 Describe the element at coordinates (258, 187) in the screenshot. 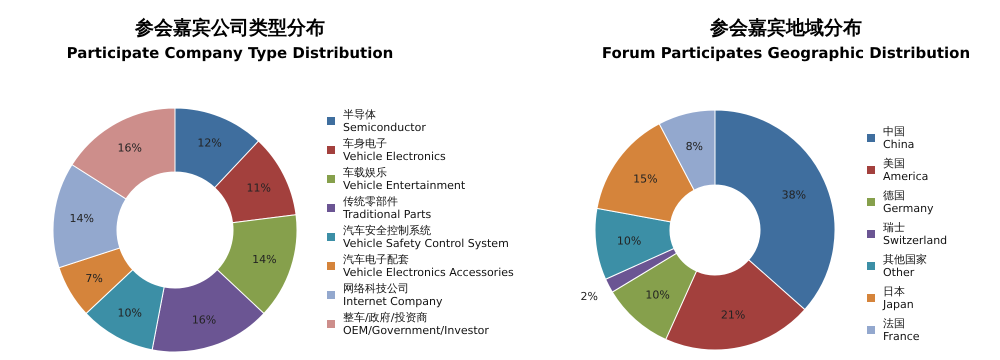

I see `data-label: 11%` at that location.